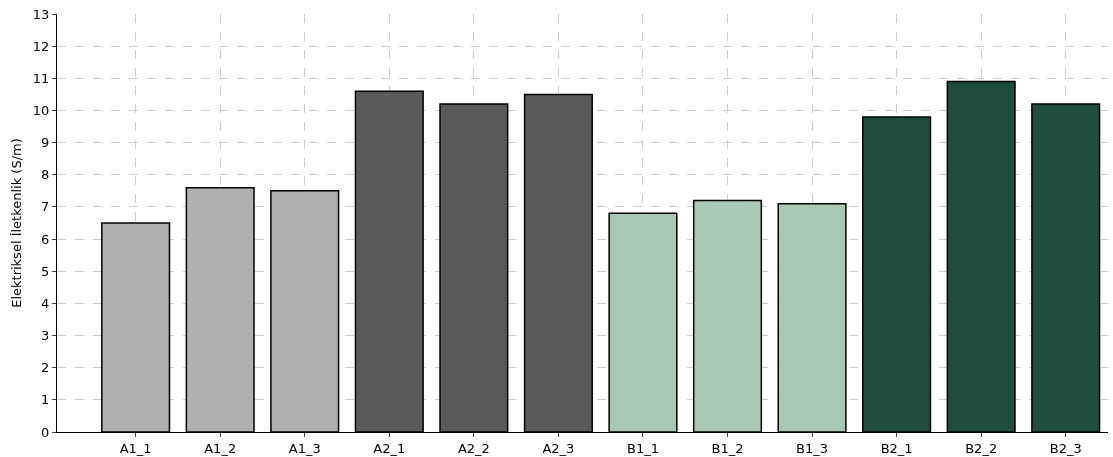 This screenshot has height=457, width=1113. What do you see at coordinates (1065, 448) in the screenshot?
I see `x-tick-label: B2_3` at bounding box center [1065, 448].